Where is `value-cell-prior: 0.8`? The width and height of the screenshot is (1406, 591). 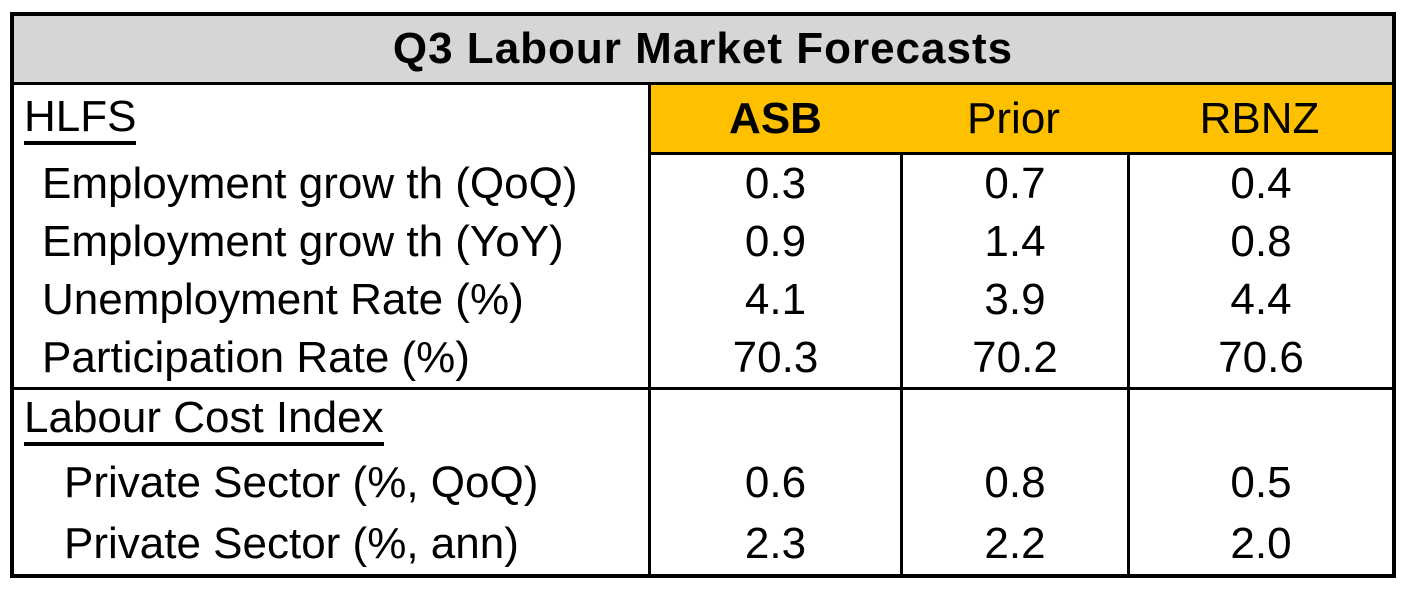
value-cell-prior: 0.8 is located at coordinates (1013, 482).